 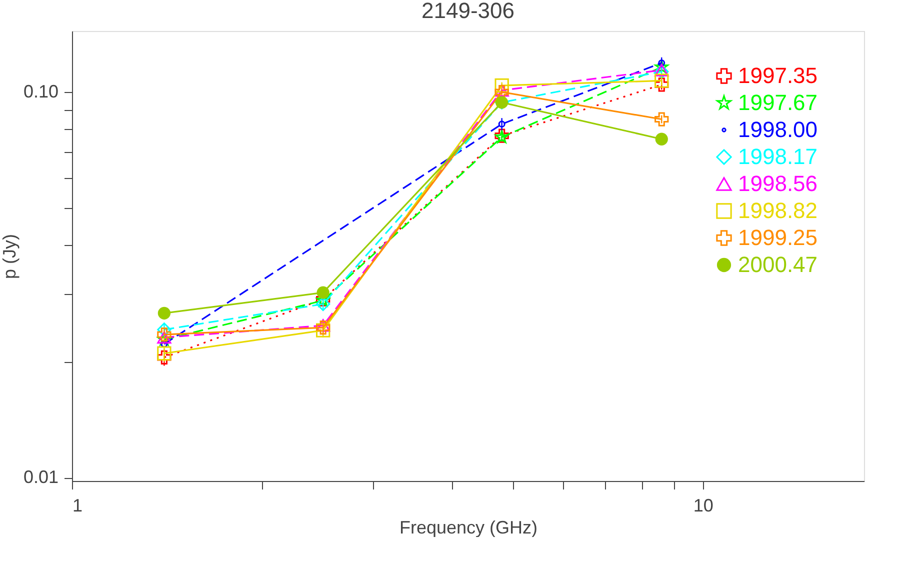 What do you see at coordinates (778, 102) in the screenshot?
I see `legend-label: 1997.67` at bounding box center [778, 102].